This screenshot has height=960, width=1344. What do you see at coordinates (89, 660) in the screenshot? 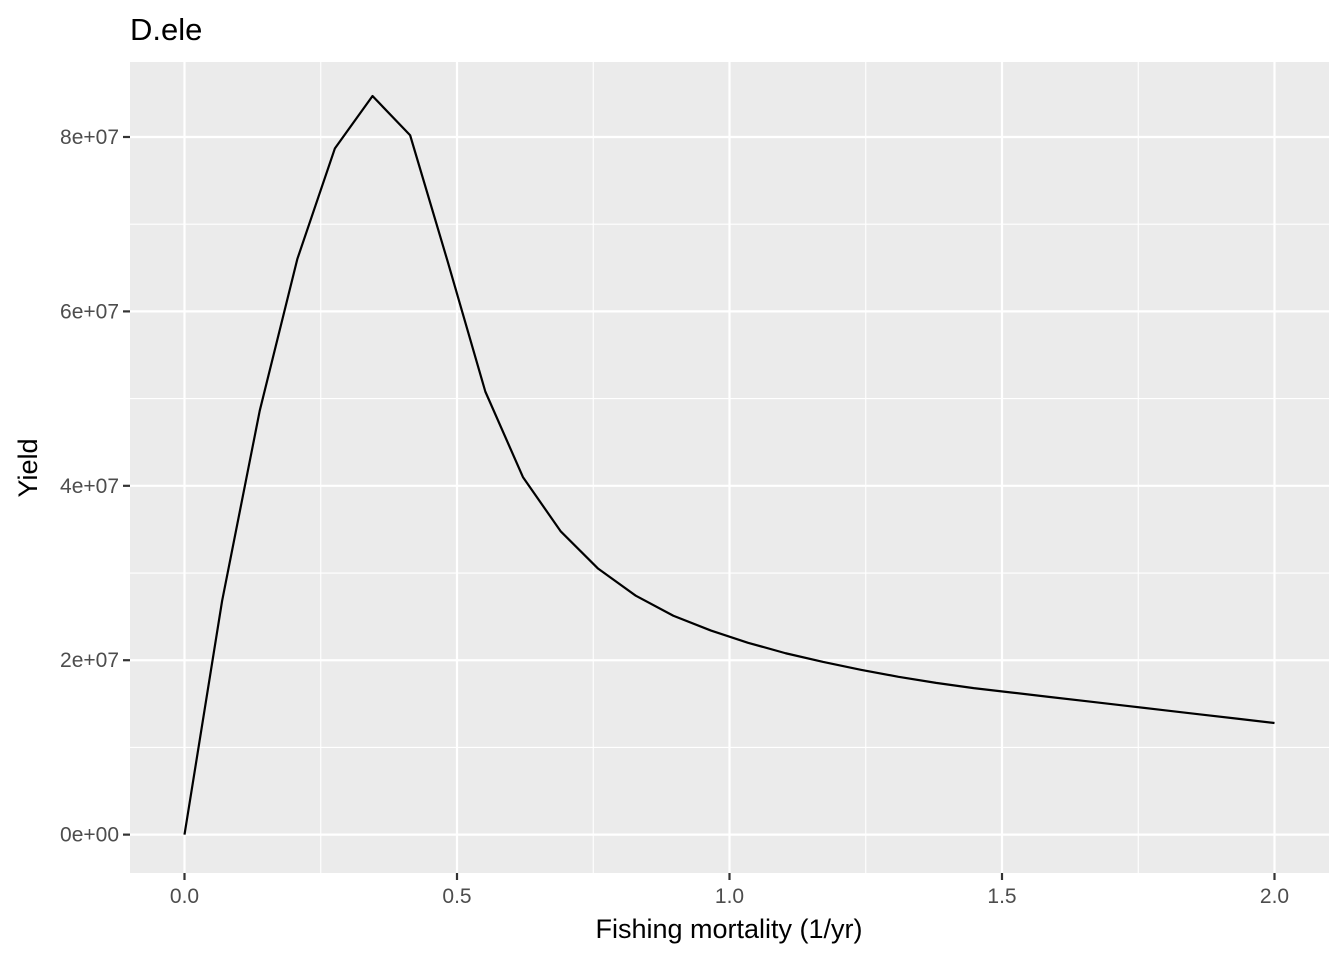
I see `y-tick-label: 2e+07` at bounding box center [89, 660].